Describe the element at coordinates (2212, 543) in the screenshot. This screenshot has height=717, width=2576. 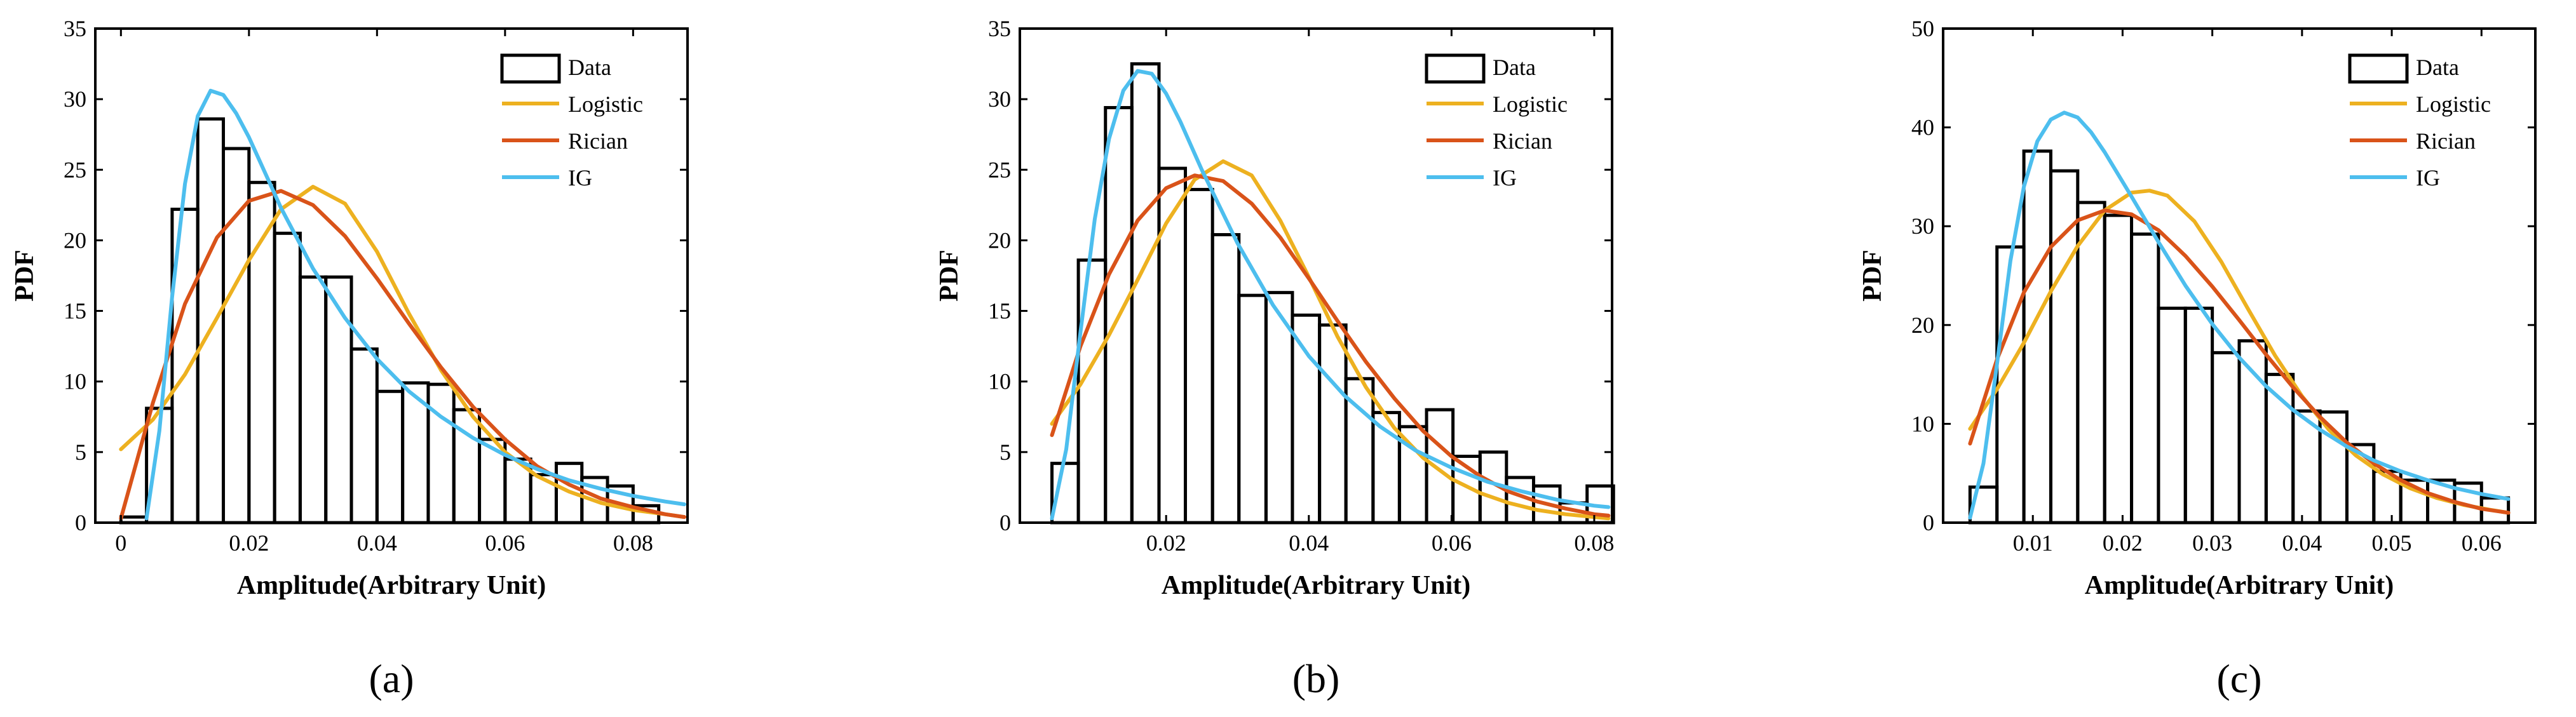
I see `x-tick-label: 0.03` at that location.